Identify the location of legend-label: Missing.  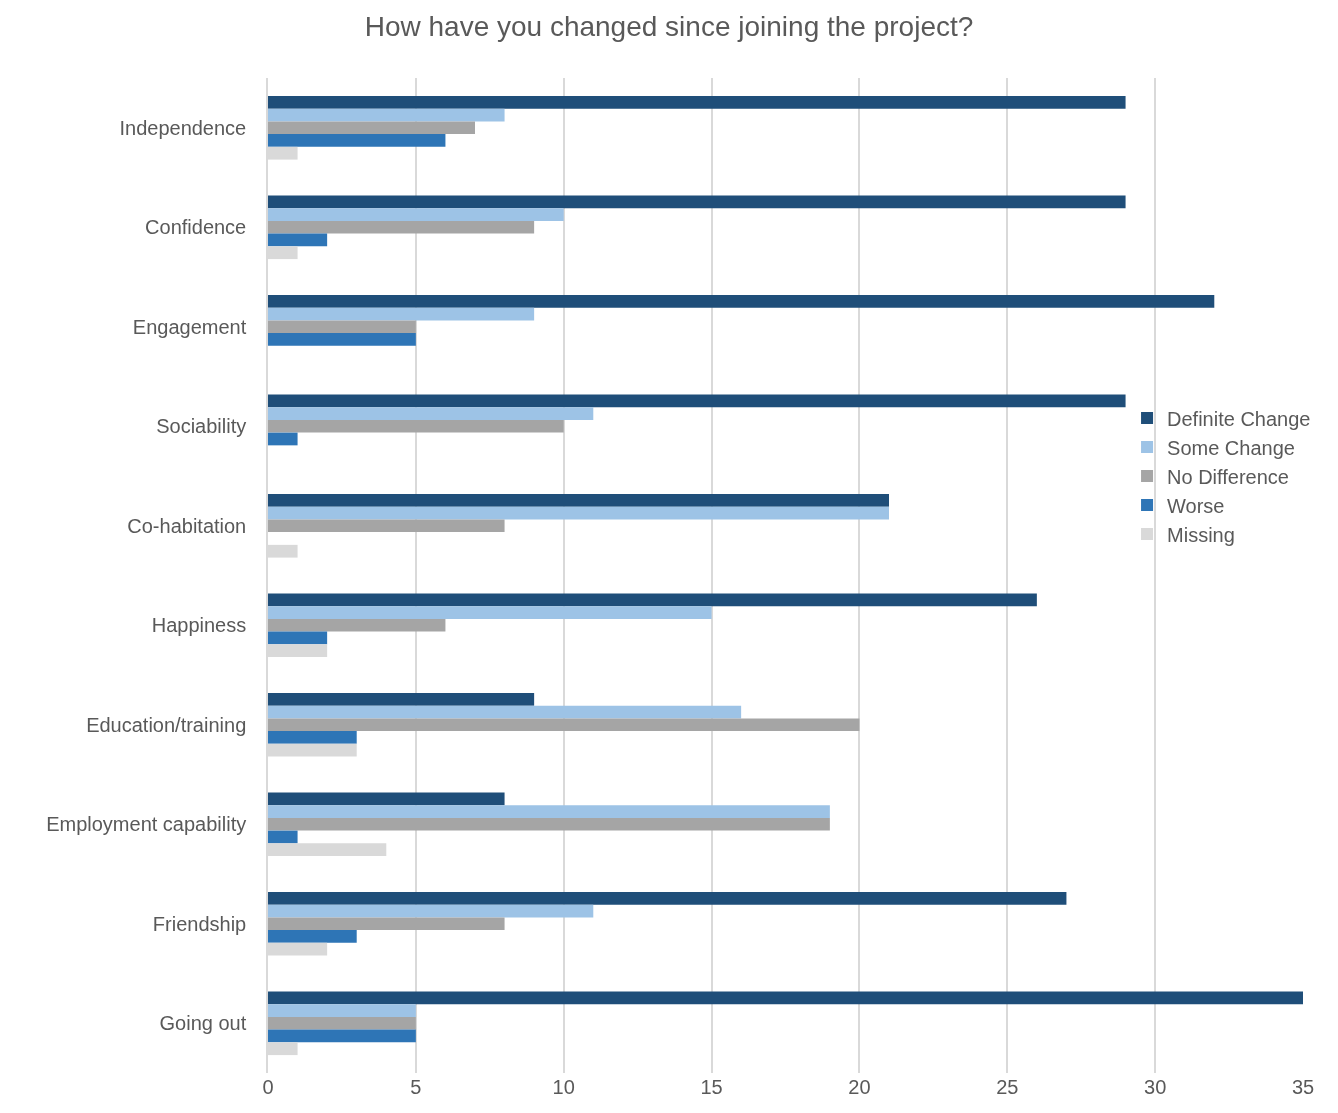
(1201, 534).